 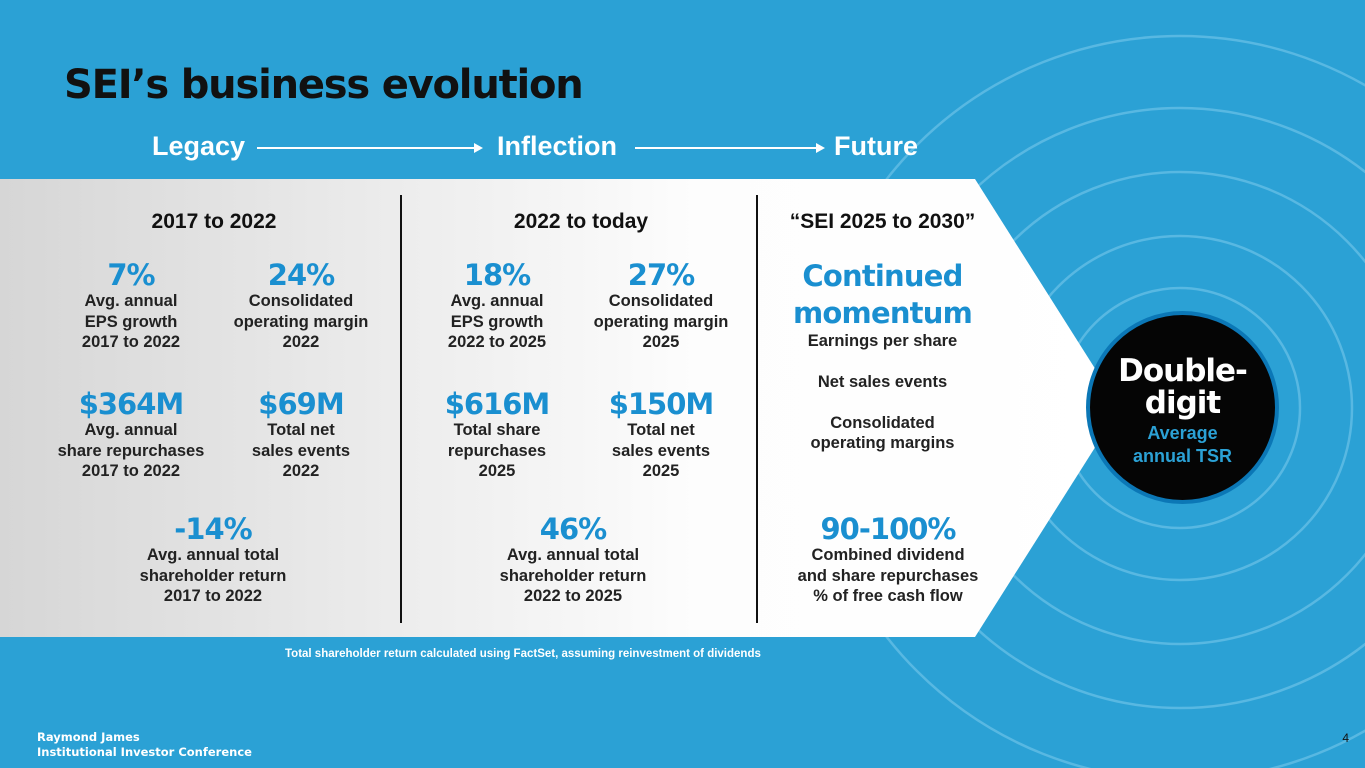 I want to click on stat-value: 18%, so click(x=497, y=275).